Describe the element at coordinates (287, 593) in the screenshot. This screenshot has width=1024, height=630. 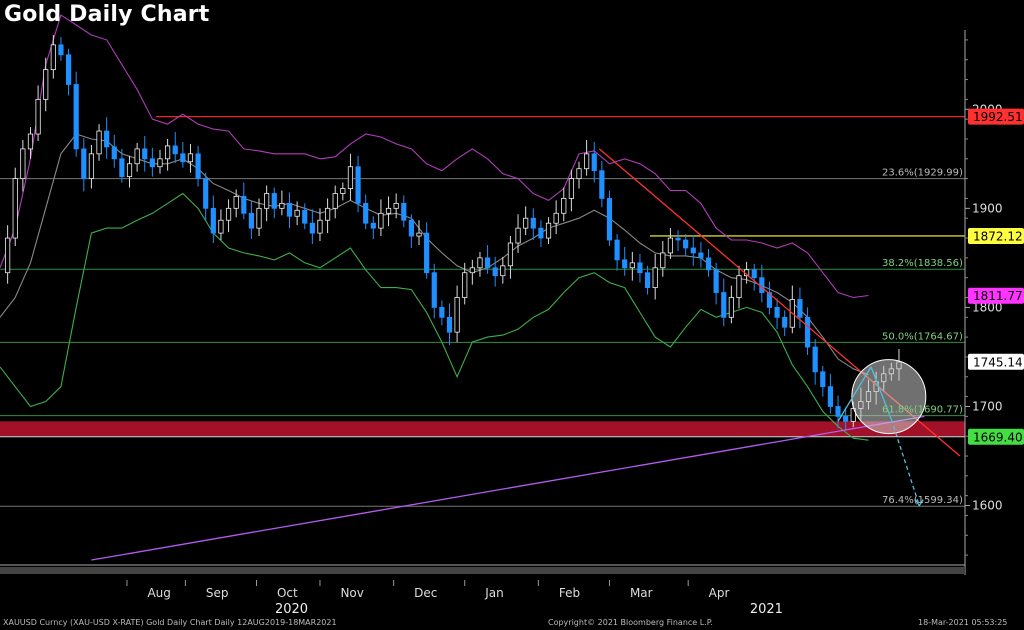
I see `x-month-label: Oct` at that location.